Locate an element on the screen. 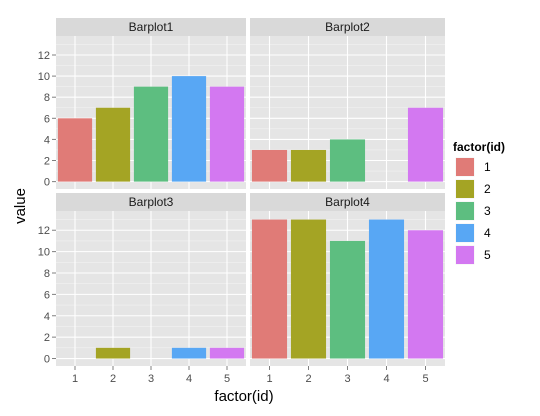 The height and width of the screenshot is (416, 540). legend-title: factor(id) is located at coordinates (479, 147).